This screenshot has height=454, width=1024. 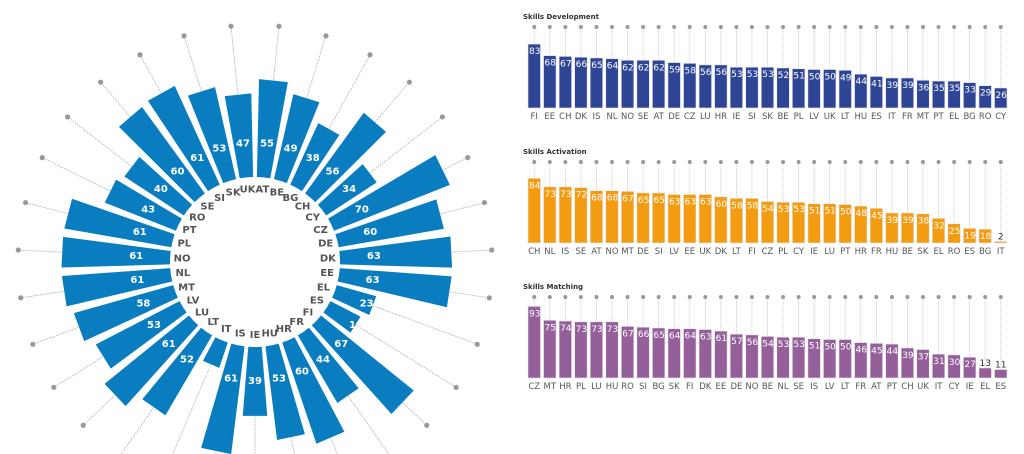 What do you see at coordinates (116, 252) in the screenshot?
I see `radial-bar-no` at bounding box center [116, 252].